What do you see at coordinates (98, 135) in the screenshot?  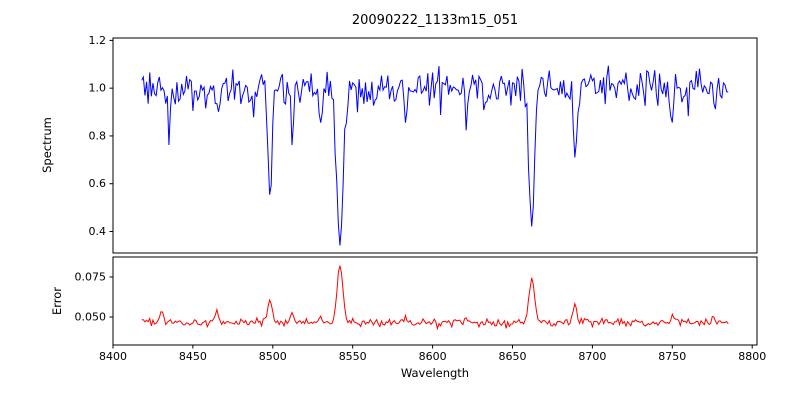 I see `spectrum-y-tick-label: 0.8` at bounding box center [98, 135].